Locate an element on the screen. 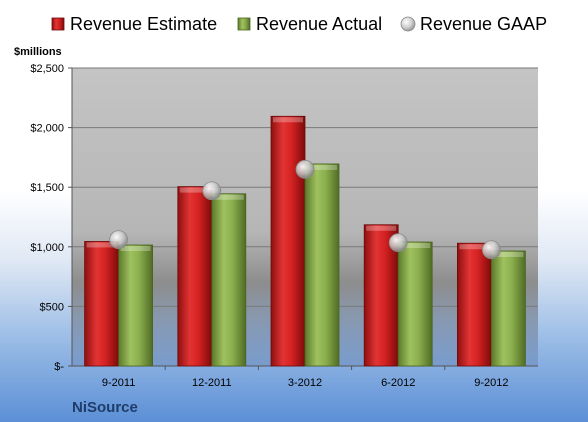  y-tick-label-3: $1,500 is located at coordinates (47, 188).